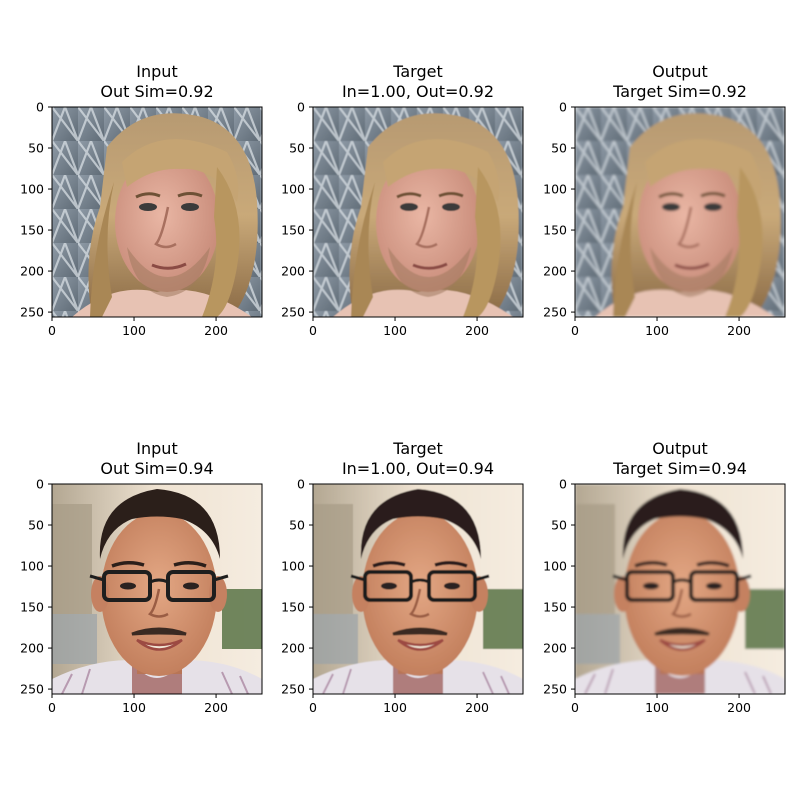 The image size is (800, 800). What do you see at coordinates (156, 91) in the screenshot?
I see `panel-subtitle: Out Sim=0.92` at bounding box center [156, 91].